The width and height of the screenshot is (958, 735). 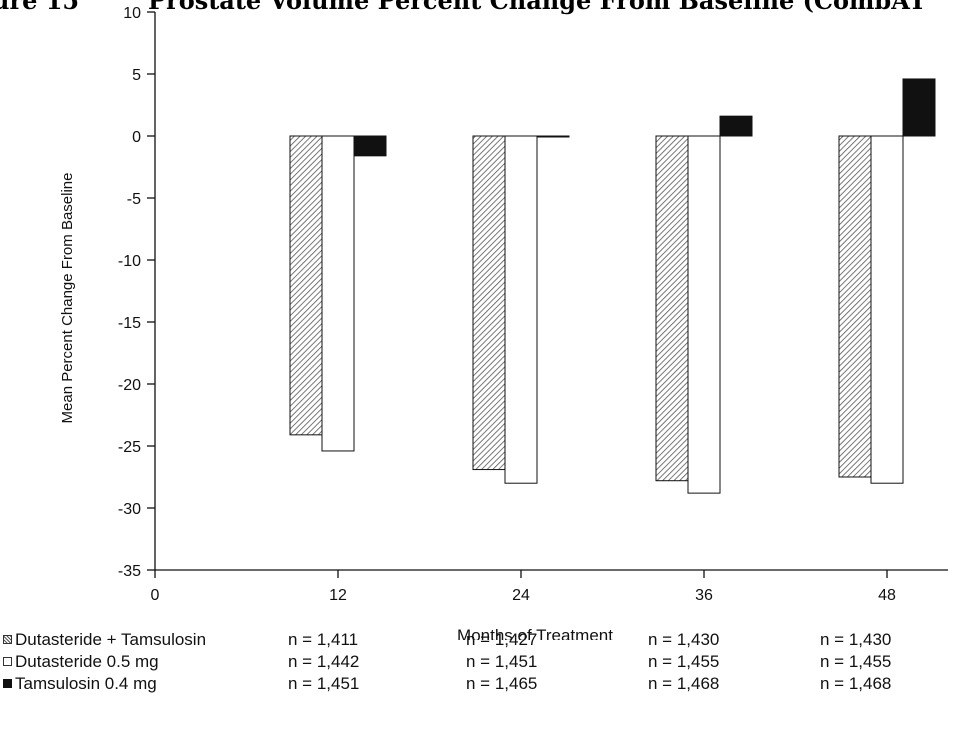 I want to click on n-row-name: Dutasteride 0.5 mg, so click(x=87, y=661).